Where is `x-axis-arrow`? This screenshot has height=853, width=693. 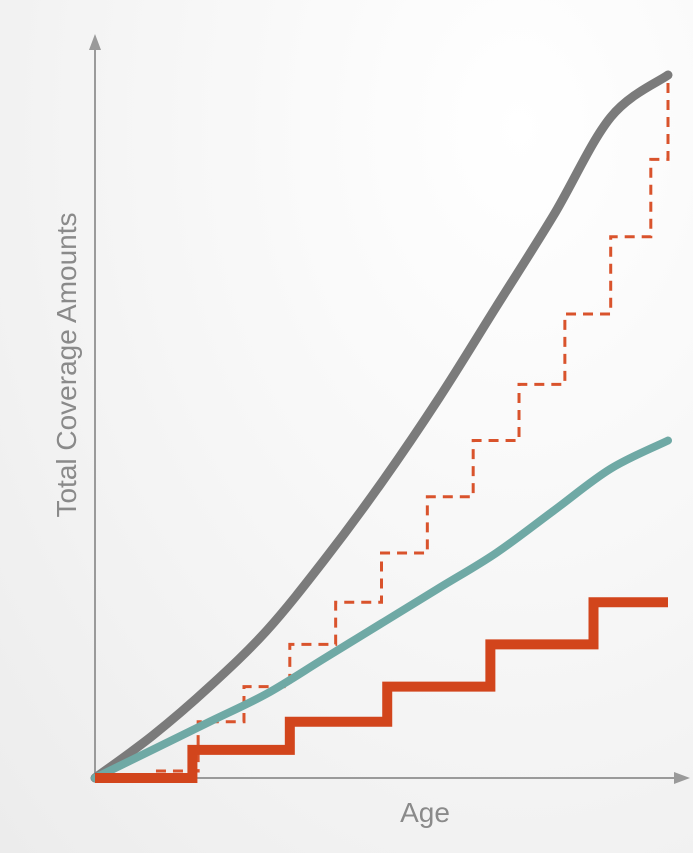 x-axis-arrow is located at coordinates (682, 778).